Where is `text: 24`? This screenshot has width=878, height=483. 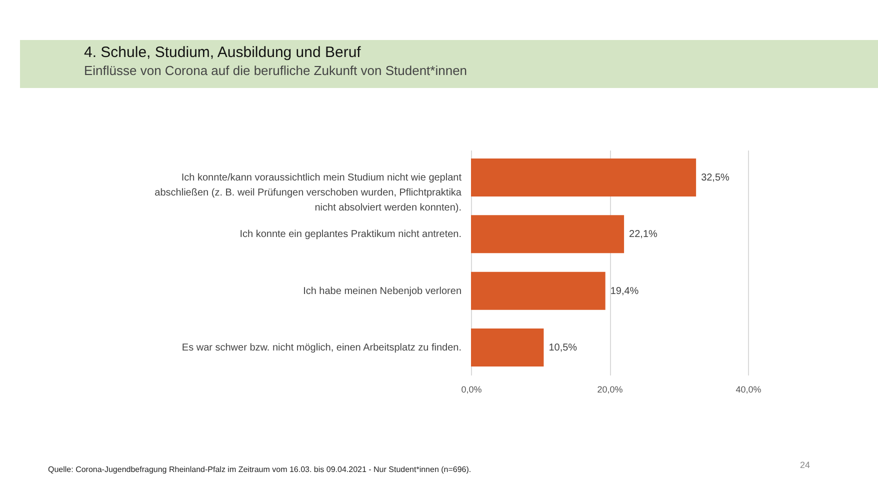 text: 24 is located at coordinates (805, 465).